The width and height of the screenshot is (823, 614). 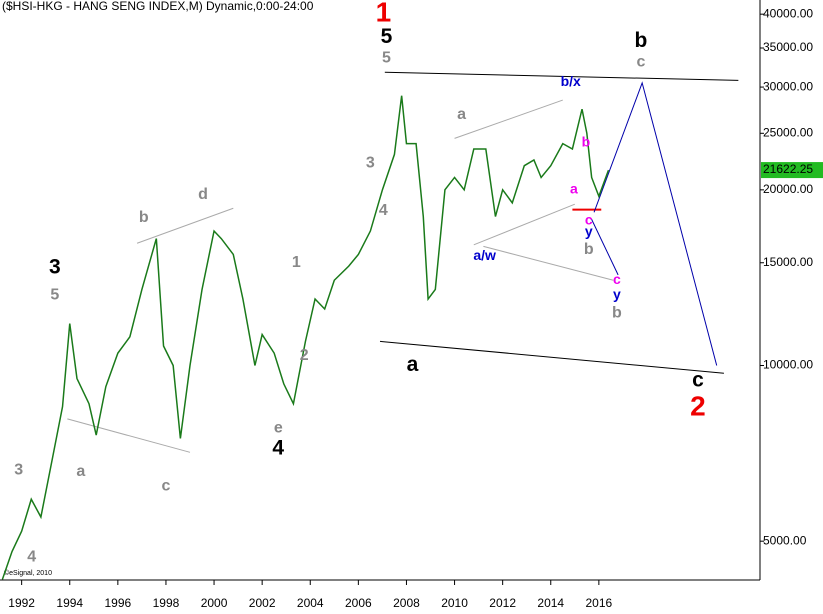 I want to click on y-tick-label: 15000.00, so click(x=788, y=262).